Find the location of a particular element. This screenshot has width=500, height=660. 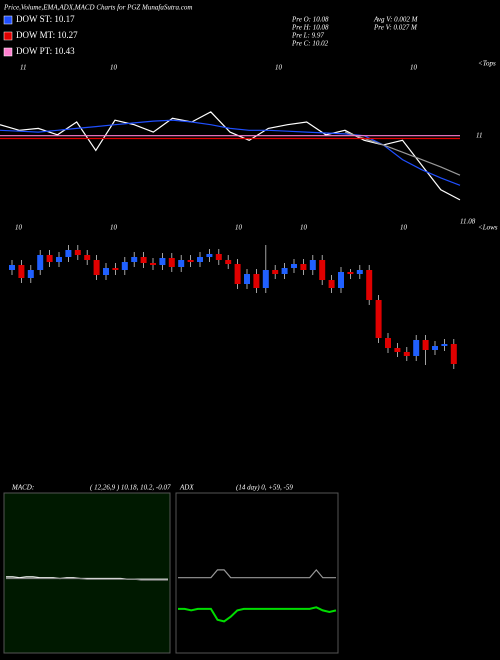

side-label: <Tops is located at coordinates (487, 64).